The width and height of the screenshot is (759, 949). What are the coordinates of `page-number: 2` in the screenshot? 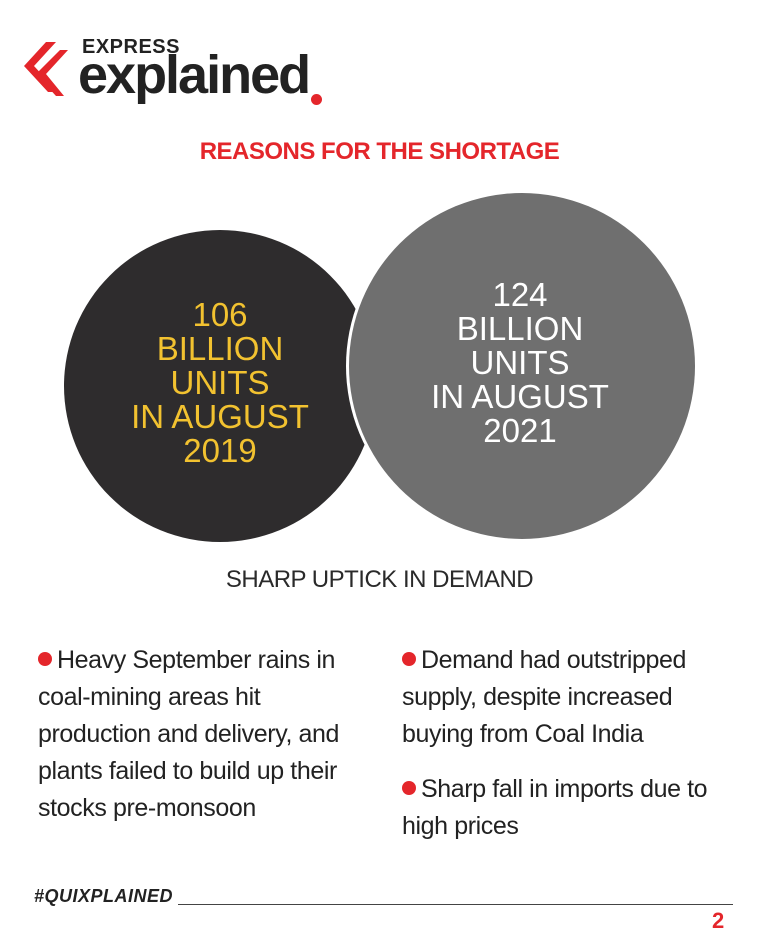 It's located at (718, 920).